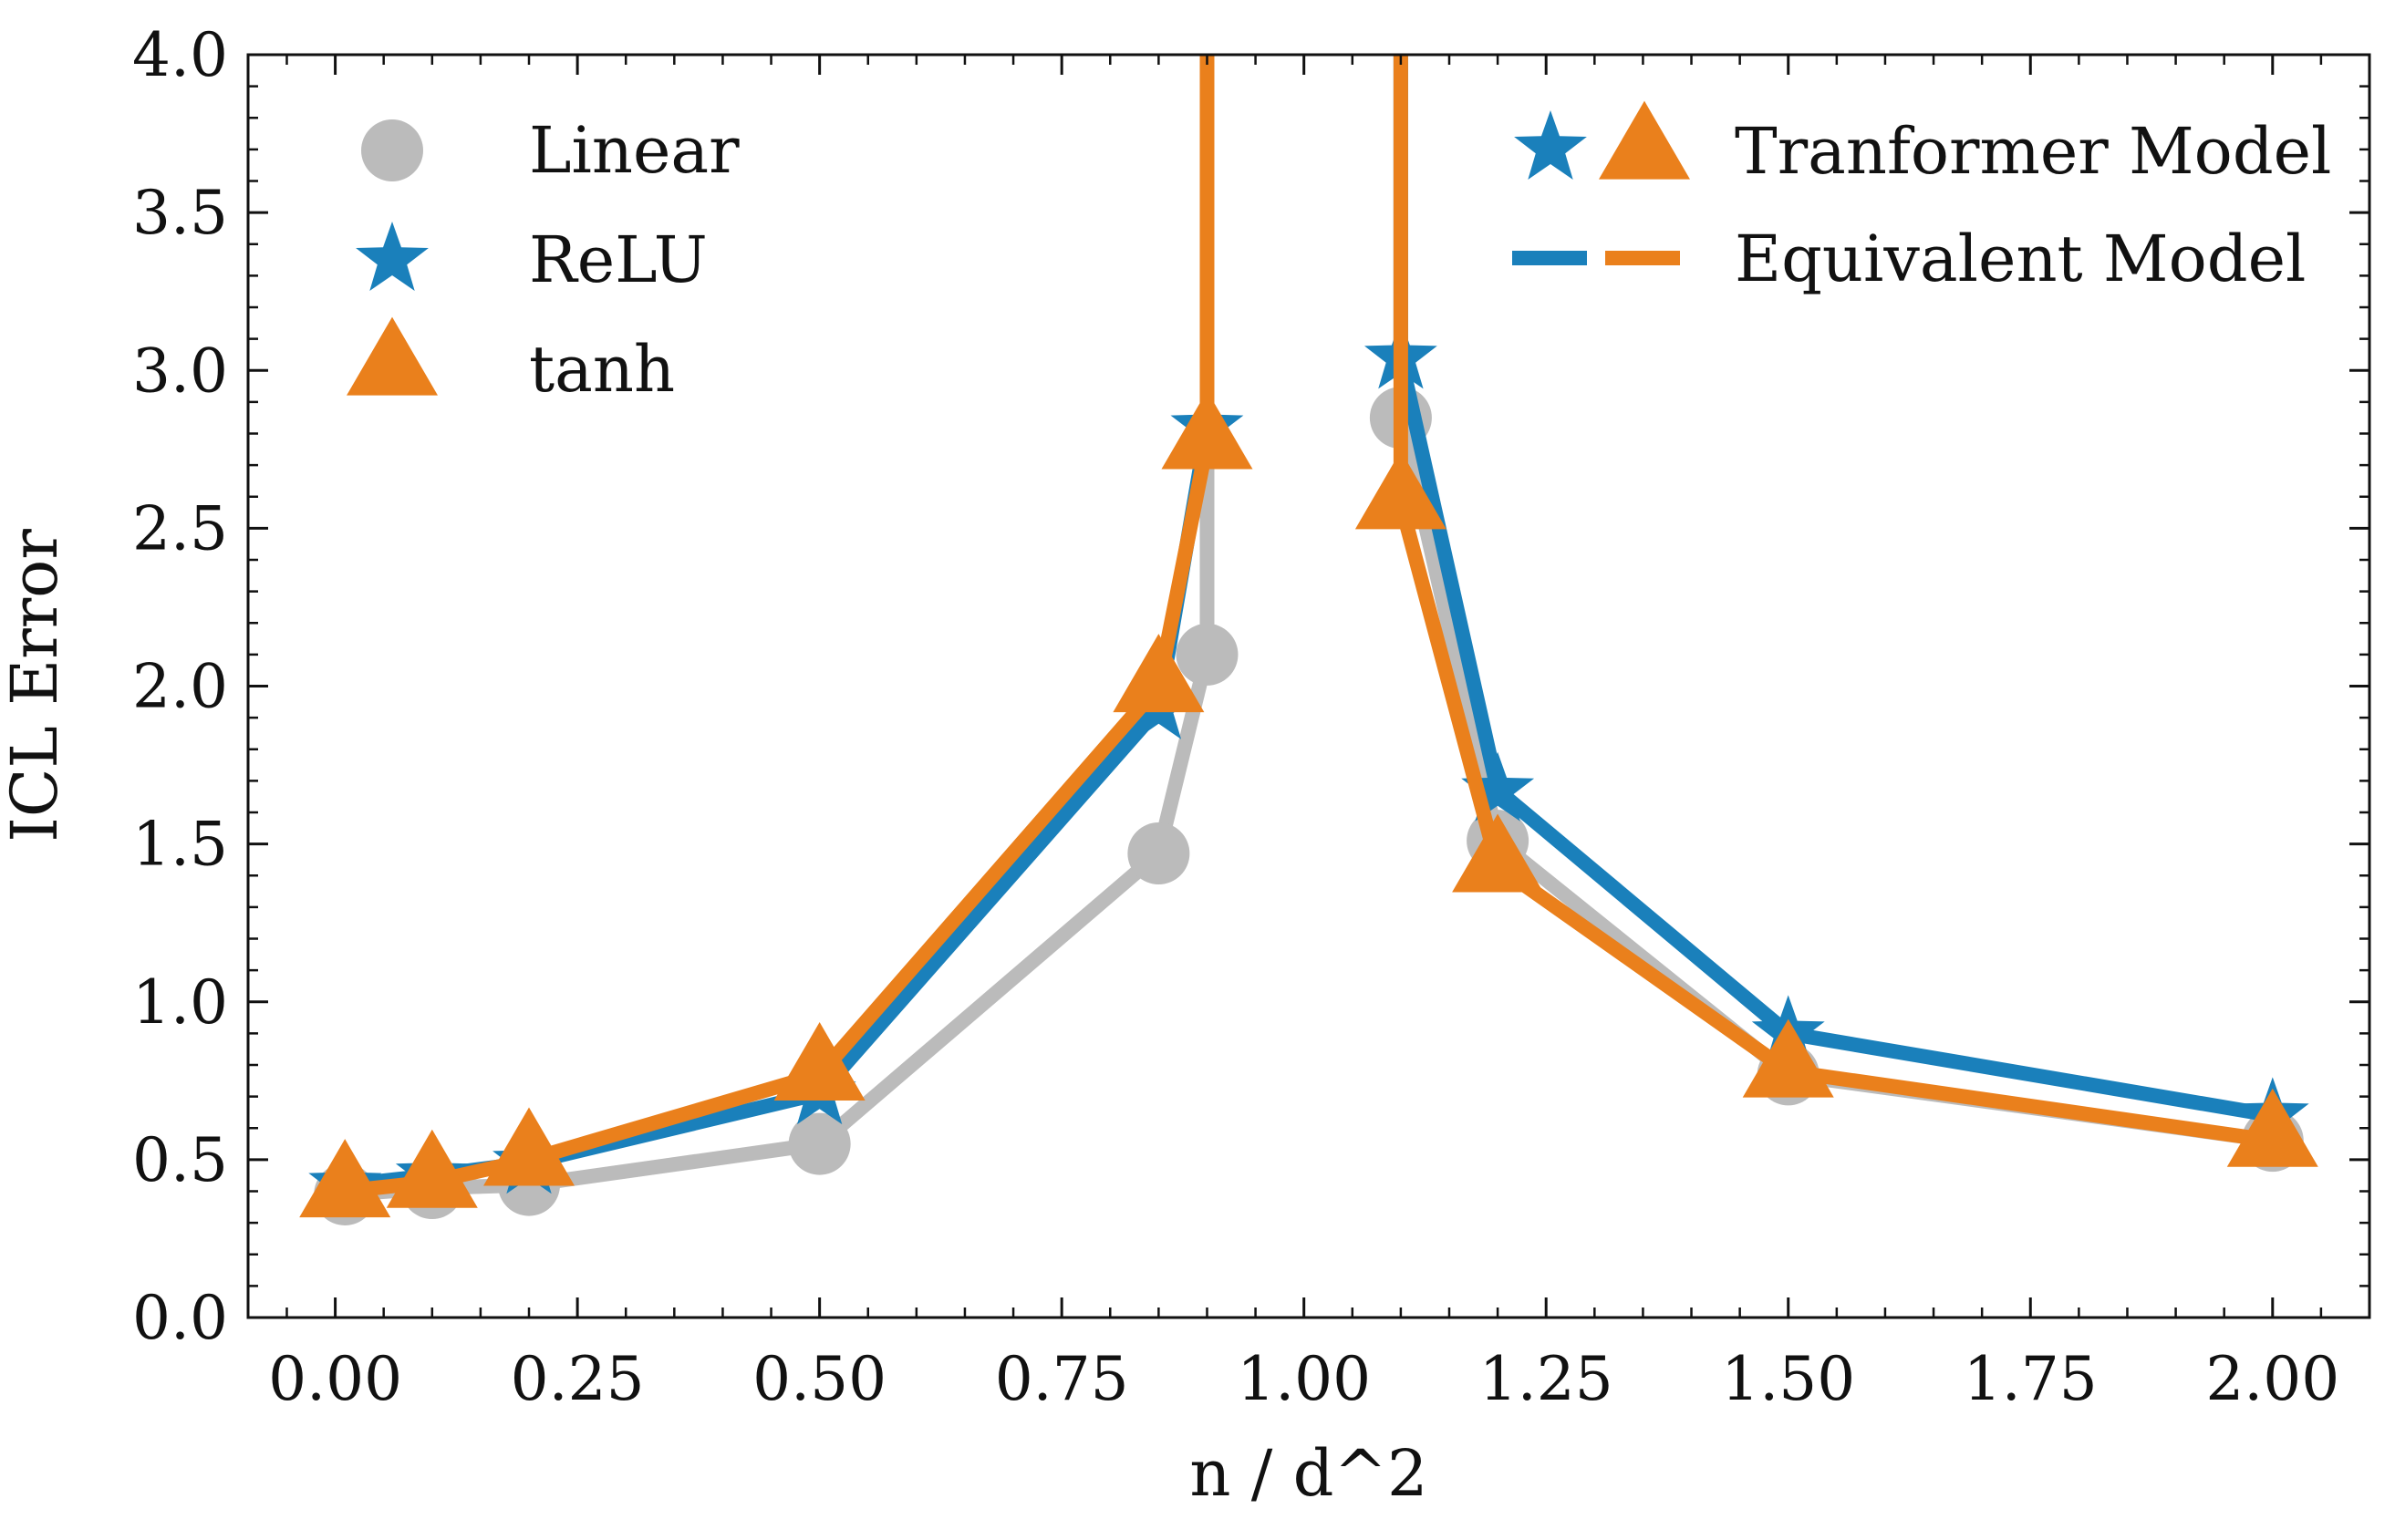 The image size is (2395, 1540). What do you see at coordinates (1308, 1473) in the screenshot?
I see `x-axis-title: n / d^2` at bounding box center [1308, 1473].